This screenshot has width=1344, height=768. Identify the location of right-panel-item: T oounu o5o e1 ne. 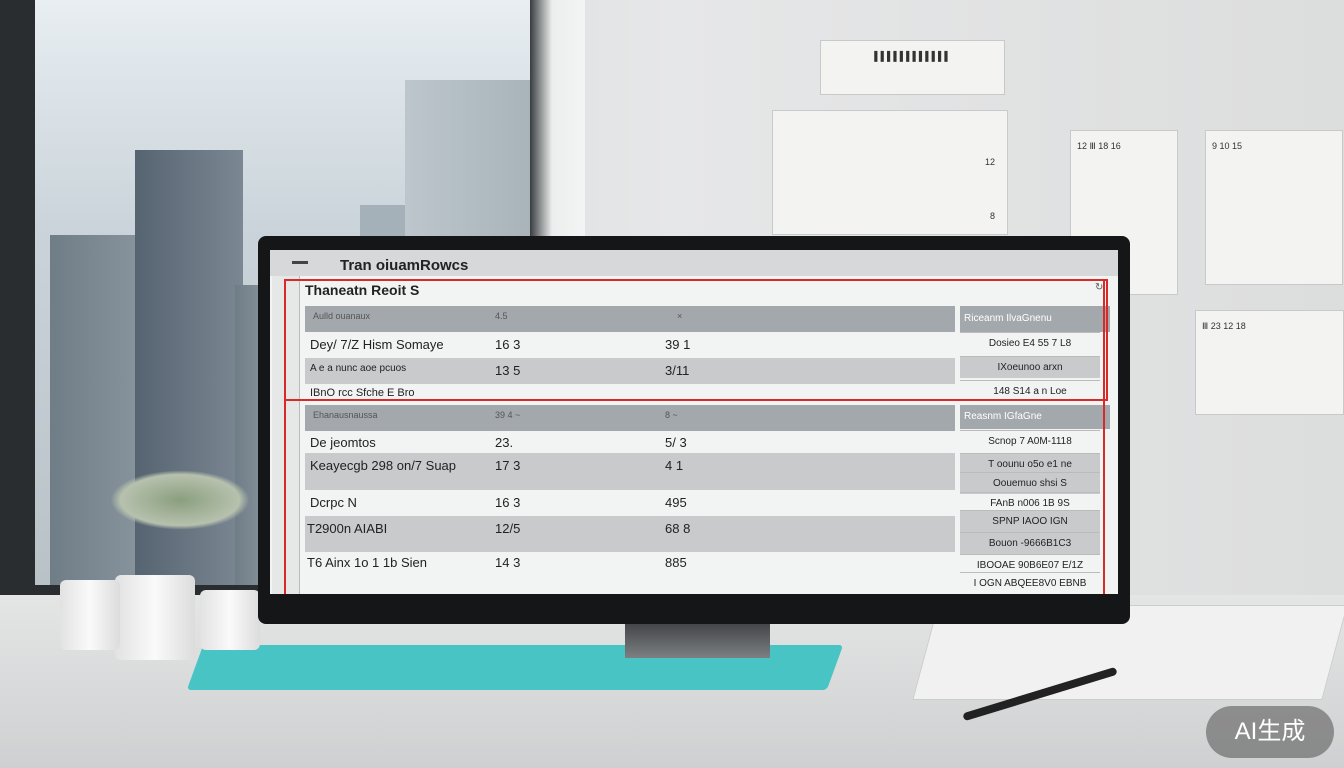
(1030, 464).